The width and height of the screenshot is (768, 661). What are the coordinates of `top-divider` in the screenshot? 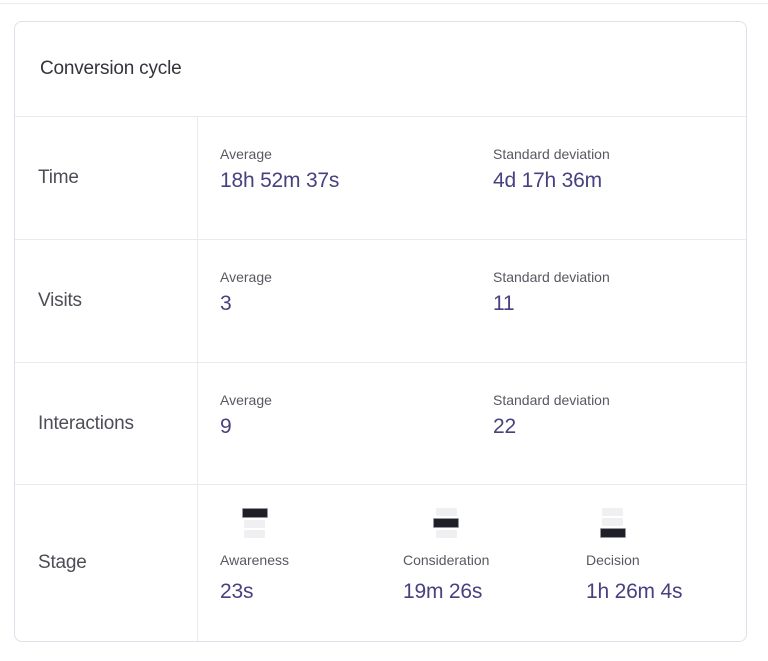 It's located at (384, 3).